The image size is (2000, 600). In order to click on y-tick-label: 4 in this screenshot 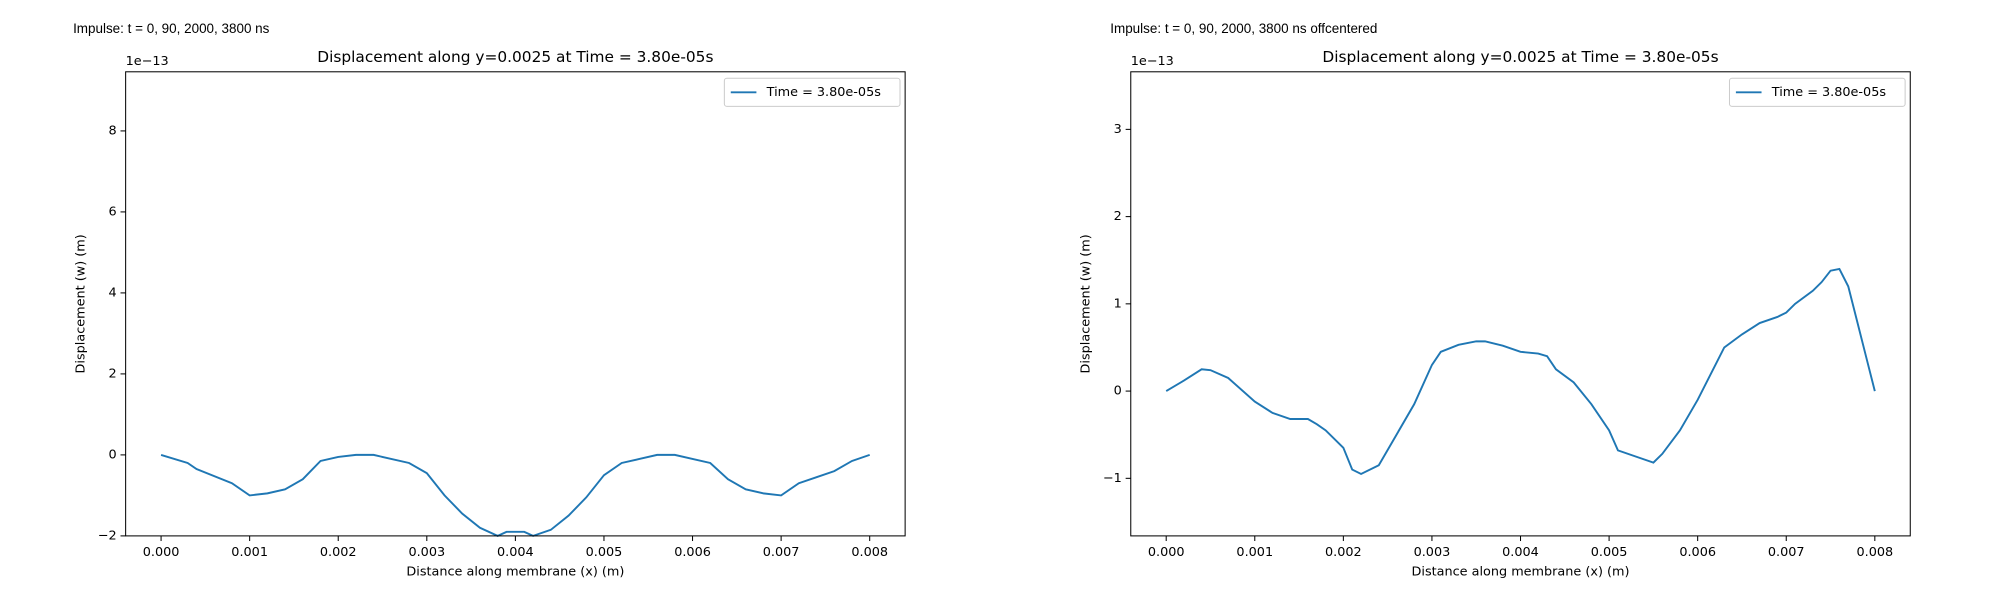, I will do `click(113, 292)`.